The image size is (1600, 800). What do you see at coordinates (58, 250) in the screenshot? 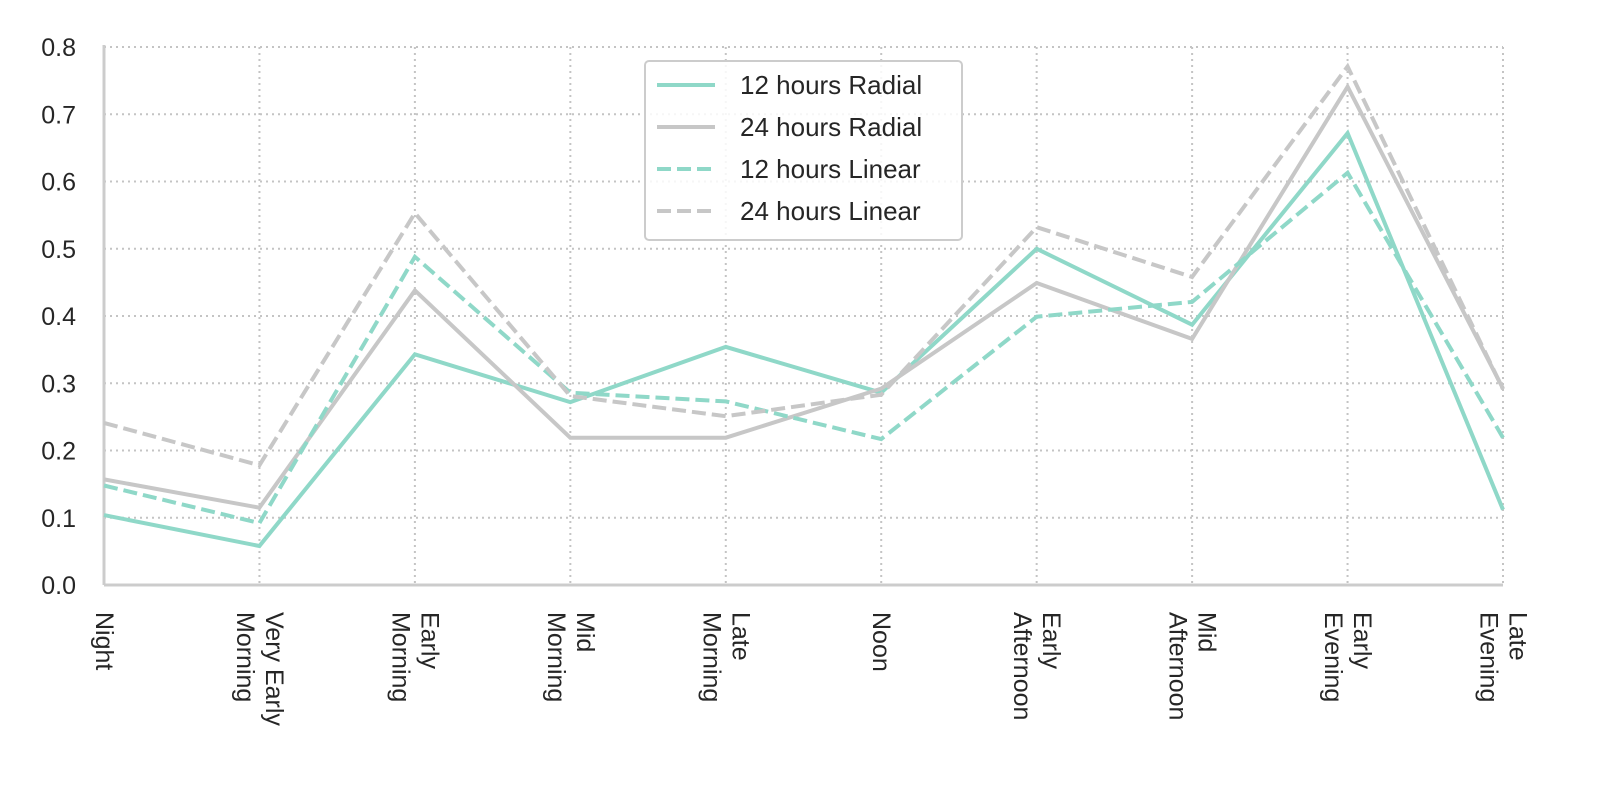
I see `y-tick-label: 0.5` at bounding box center [58, 250].